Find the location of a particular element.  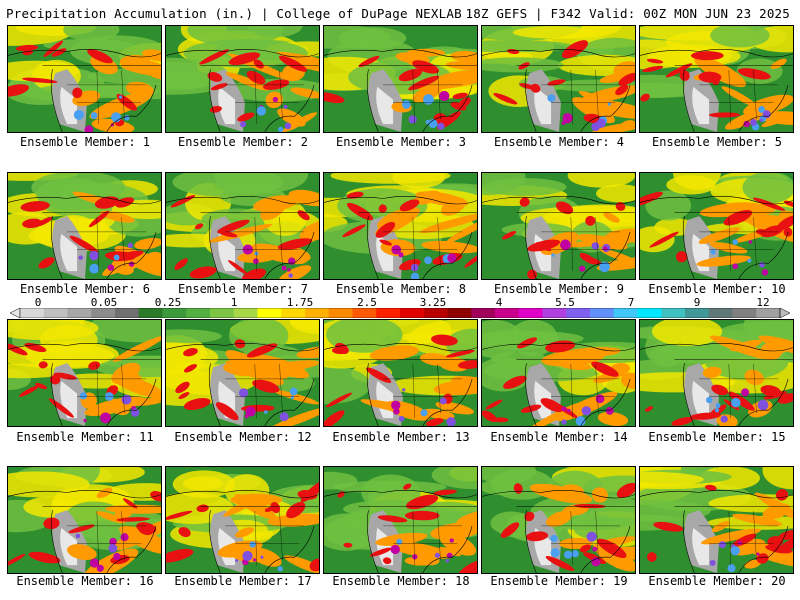

ensemble-member-label: Ensemble Member: 6 is located at coordinates (85, 289).